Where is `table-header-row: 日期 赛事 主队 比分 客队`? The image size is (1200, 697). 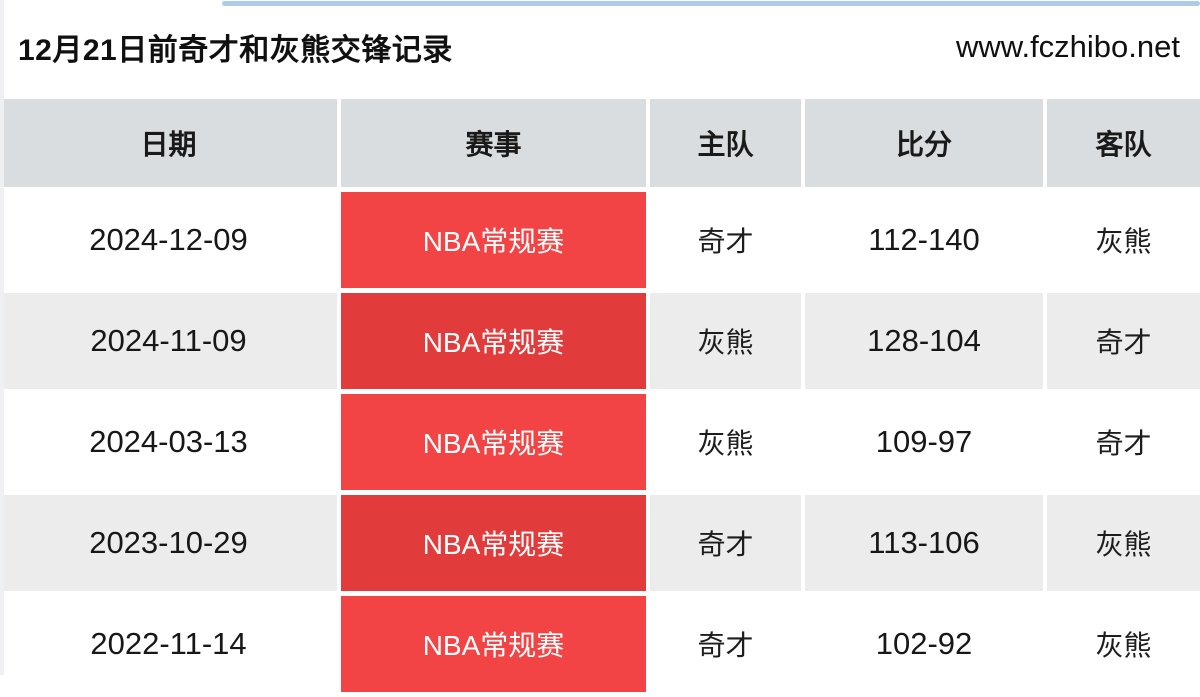 table-header-row: 日期 赛事 主队 比分 客队 is located at coordinates (600, 143).